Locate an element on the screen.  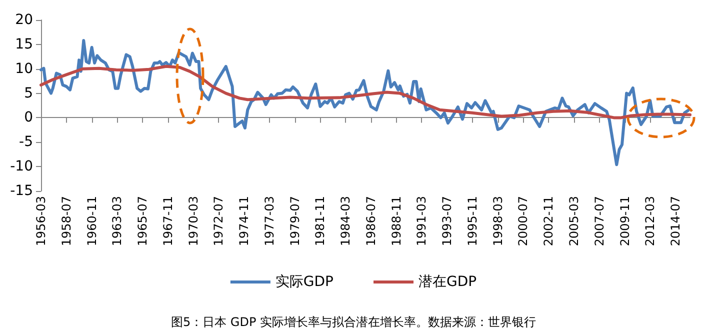
x-tick-label: 2005-03 is located at coordinates (573, 221).